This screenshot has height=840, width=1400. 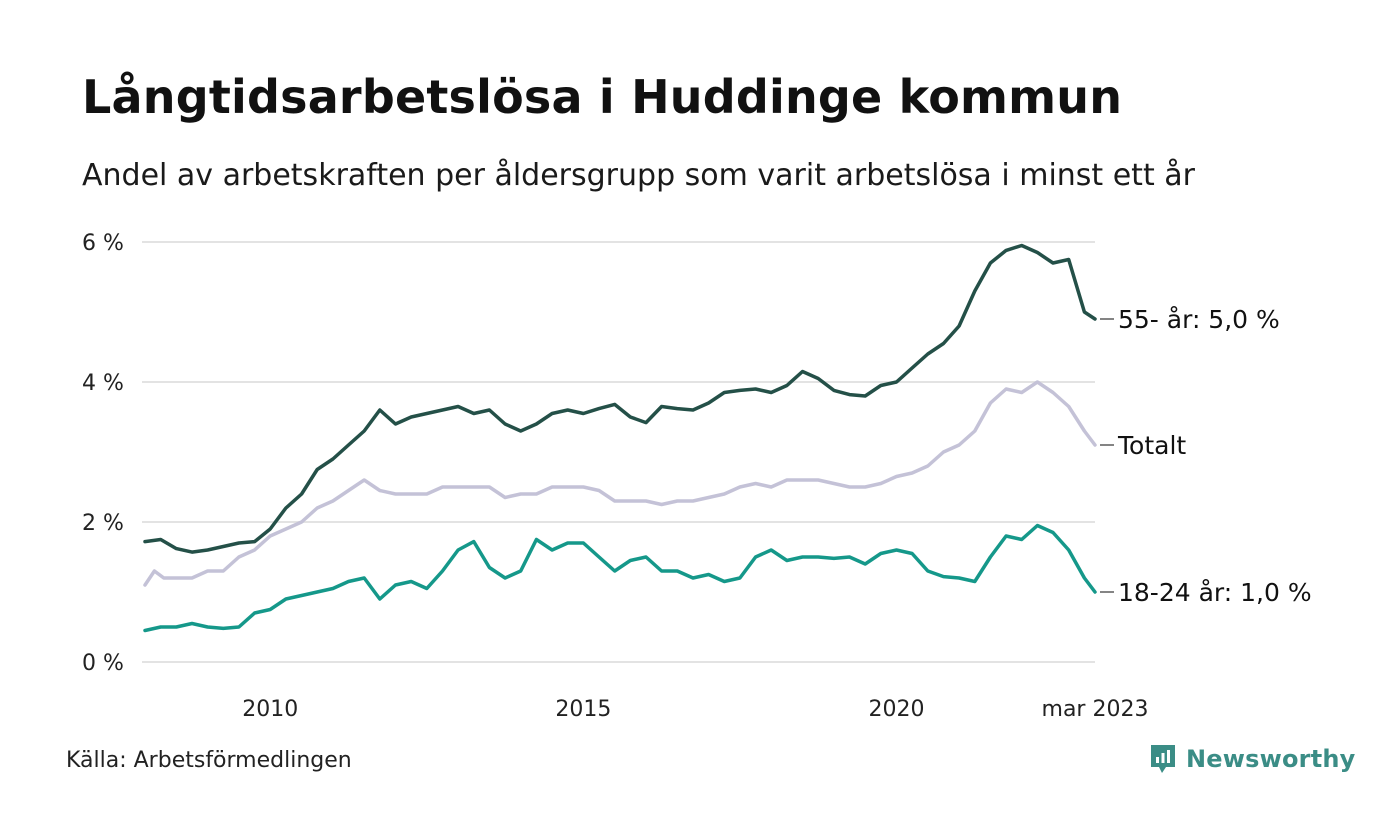 I want to click on x-axis-ticks: 2010 2015 2020 mar 2023, so click(x=695, y=709).